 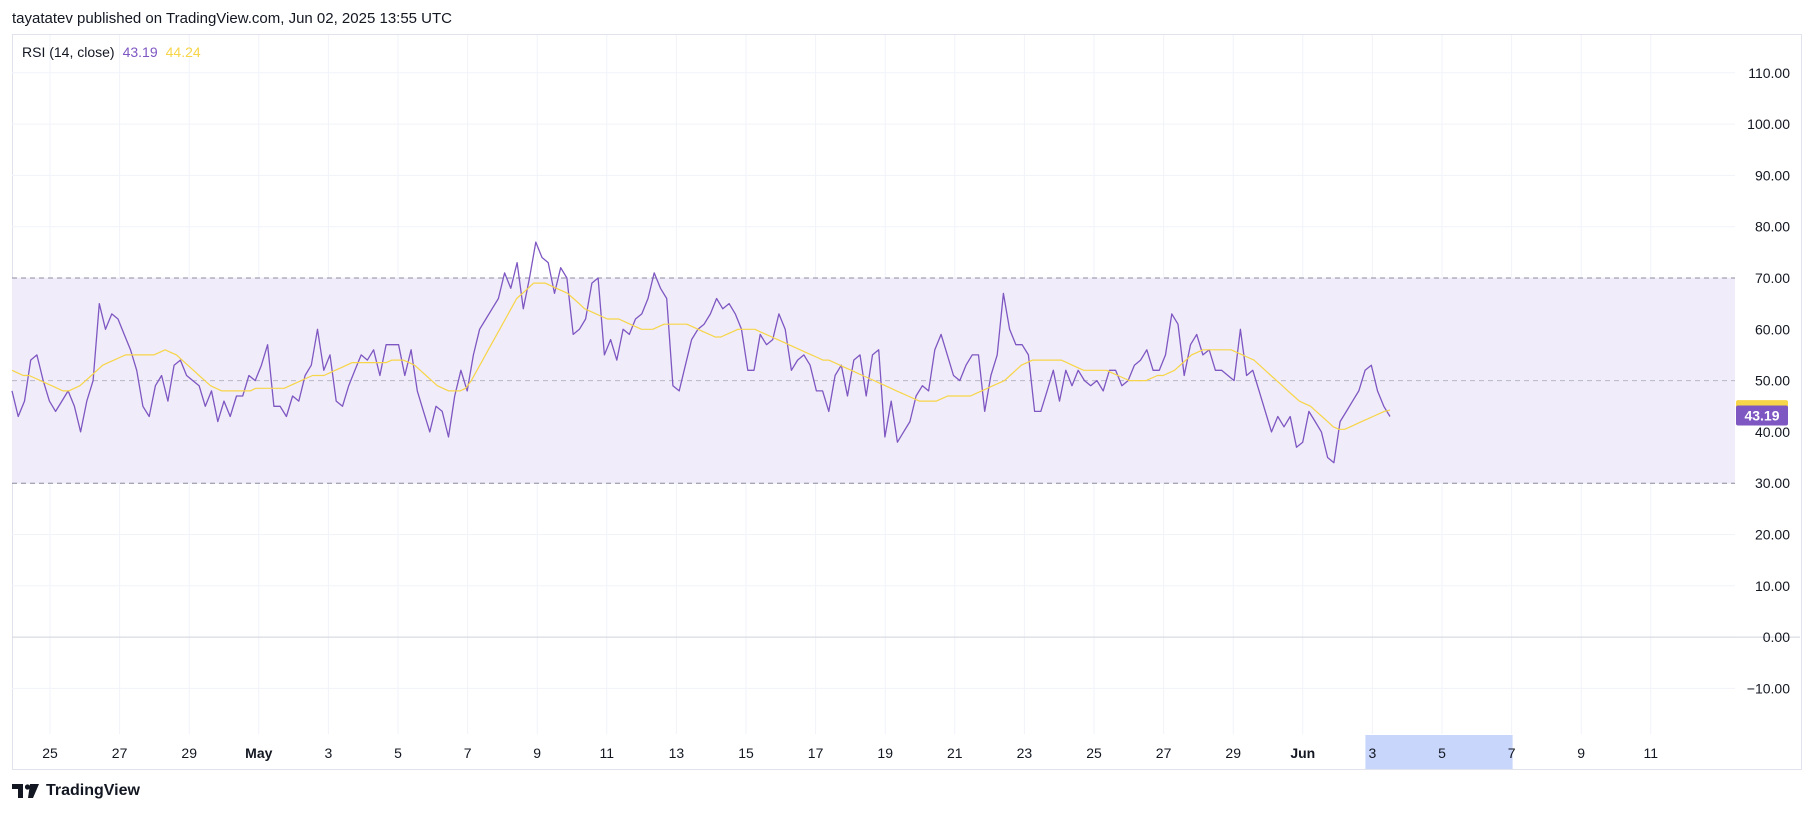 I want to click on x-range-selection, so click(x=1439, y=752).